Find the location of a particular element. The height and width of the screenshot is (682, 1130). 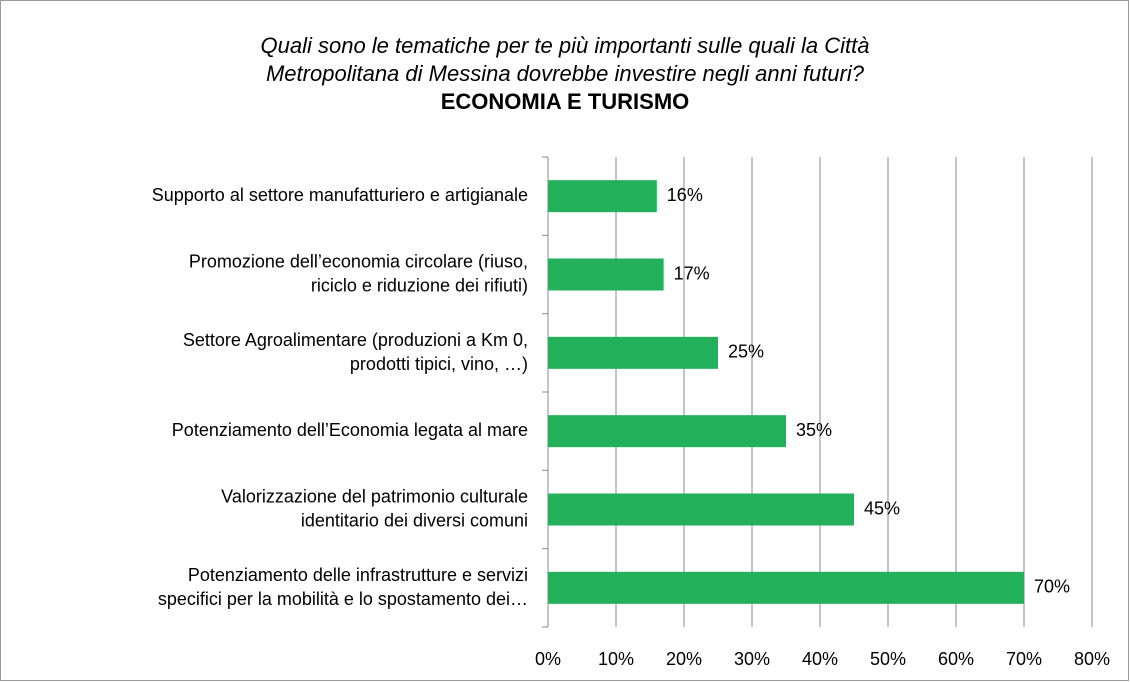

chart-subtitle: ECONOMIA E TURISMO is located at coordinates (565, 101).